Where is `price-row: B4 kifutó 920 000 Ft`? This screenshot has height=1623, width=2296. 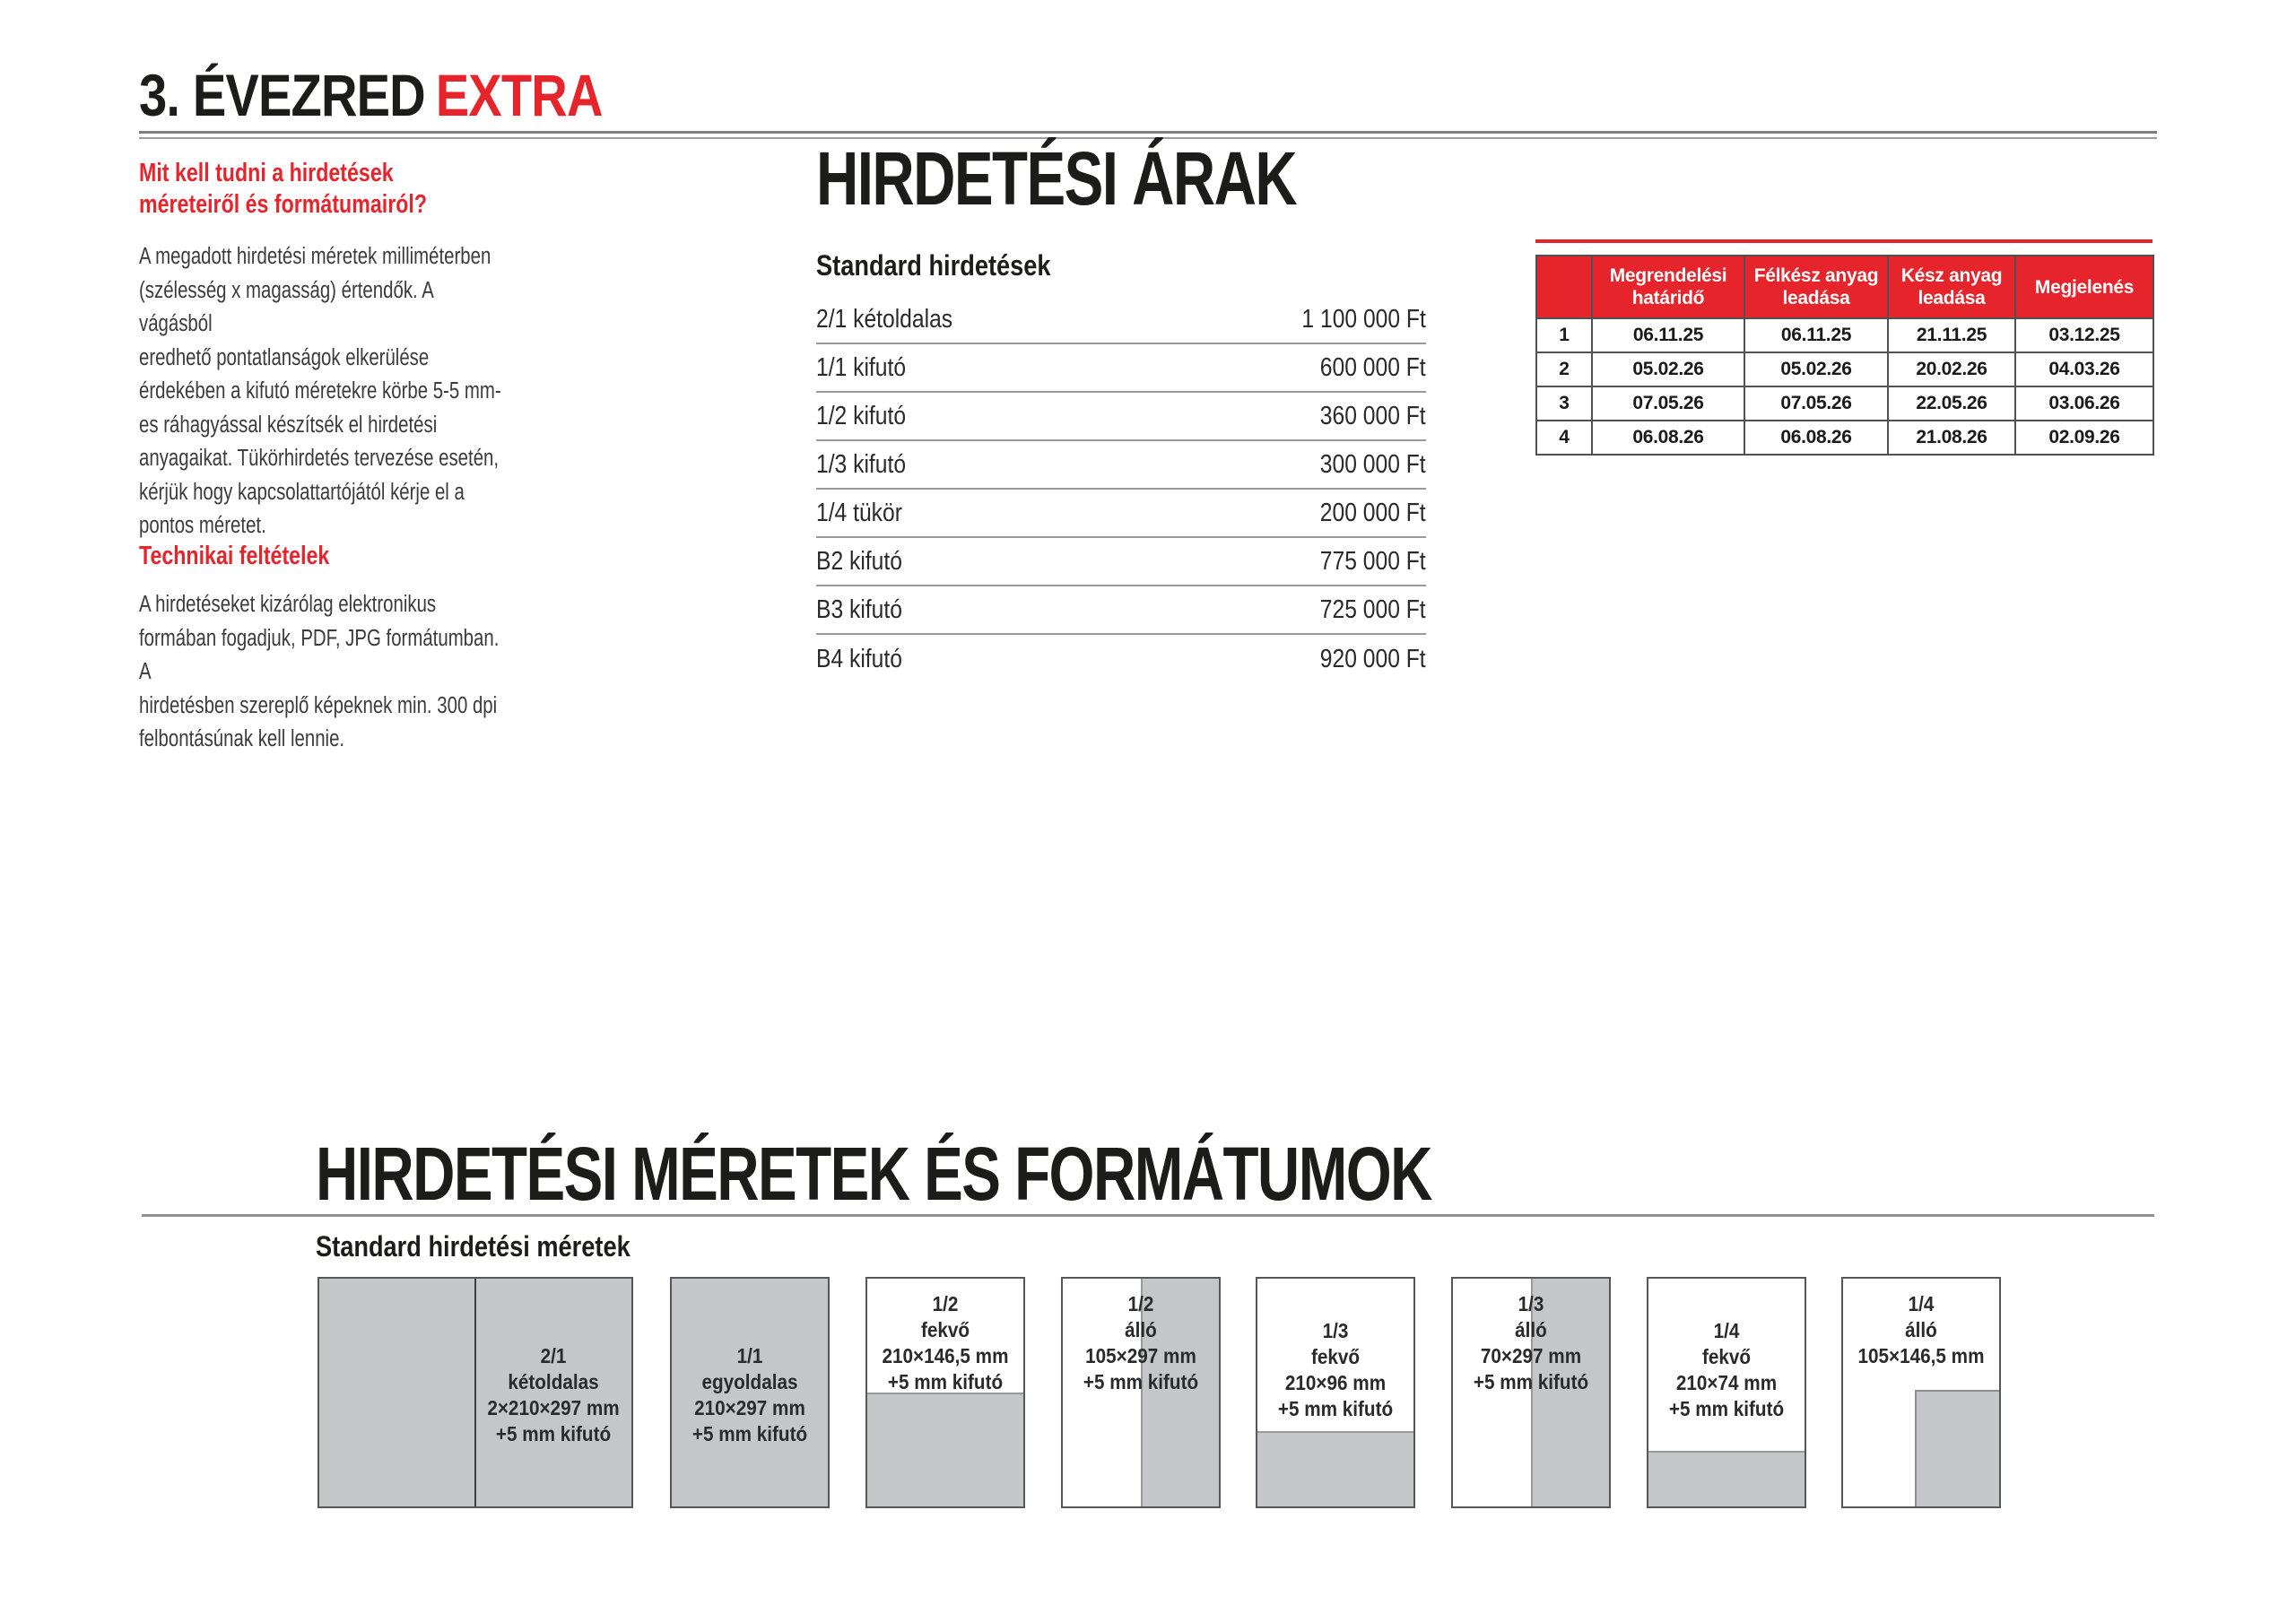 price-row: B4 kifutó 920 000 Ft is located at coordinates (1121, 659).